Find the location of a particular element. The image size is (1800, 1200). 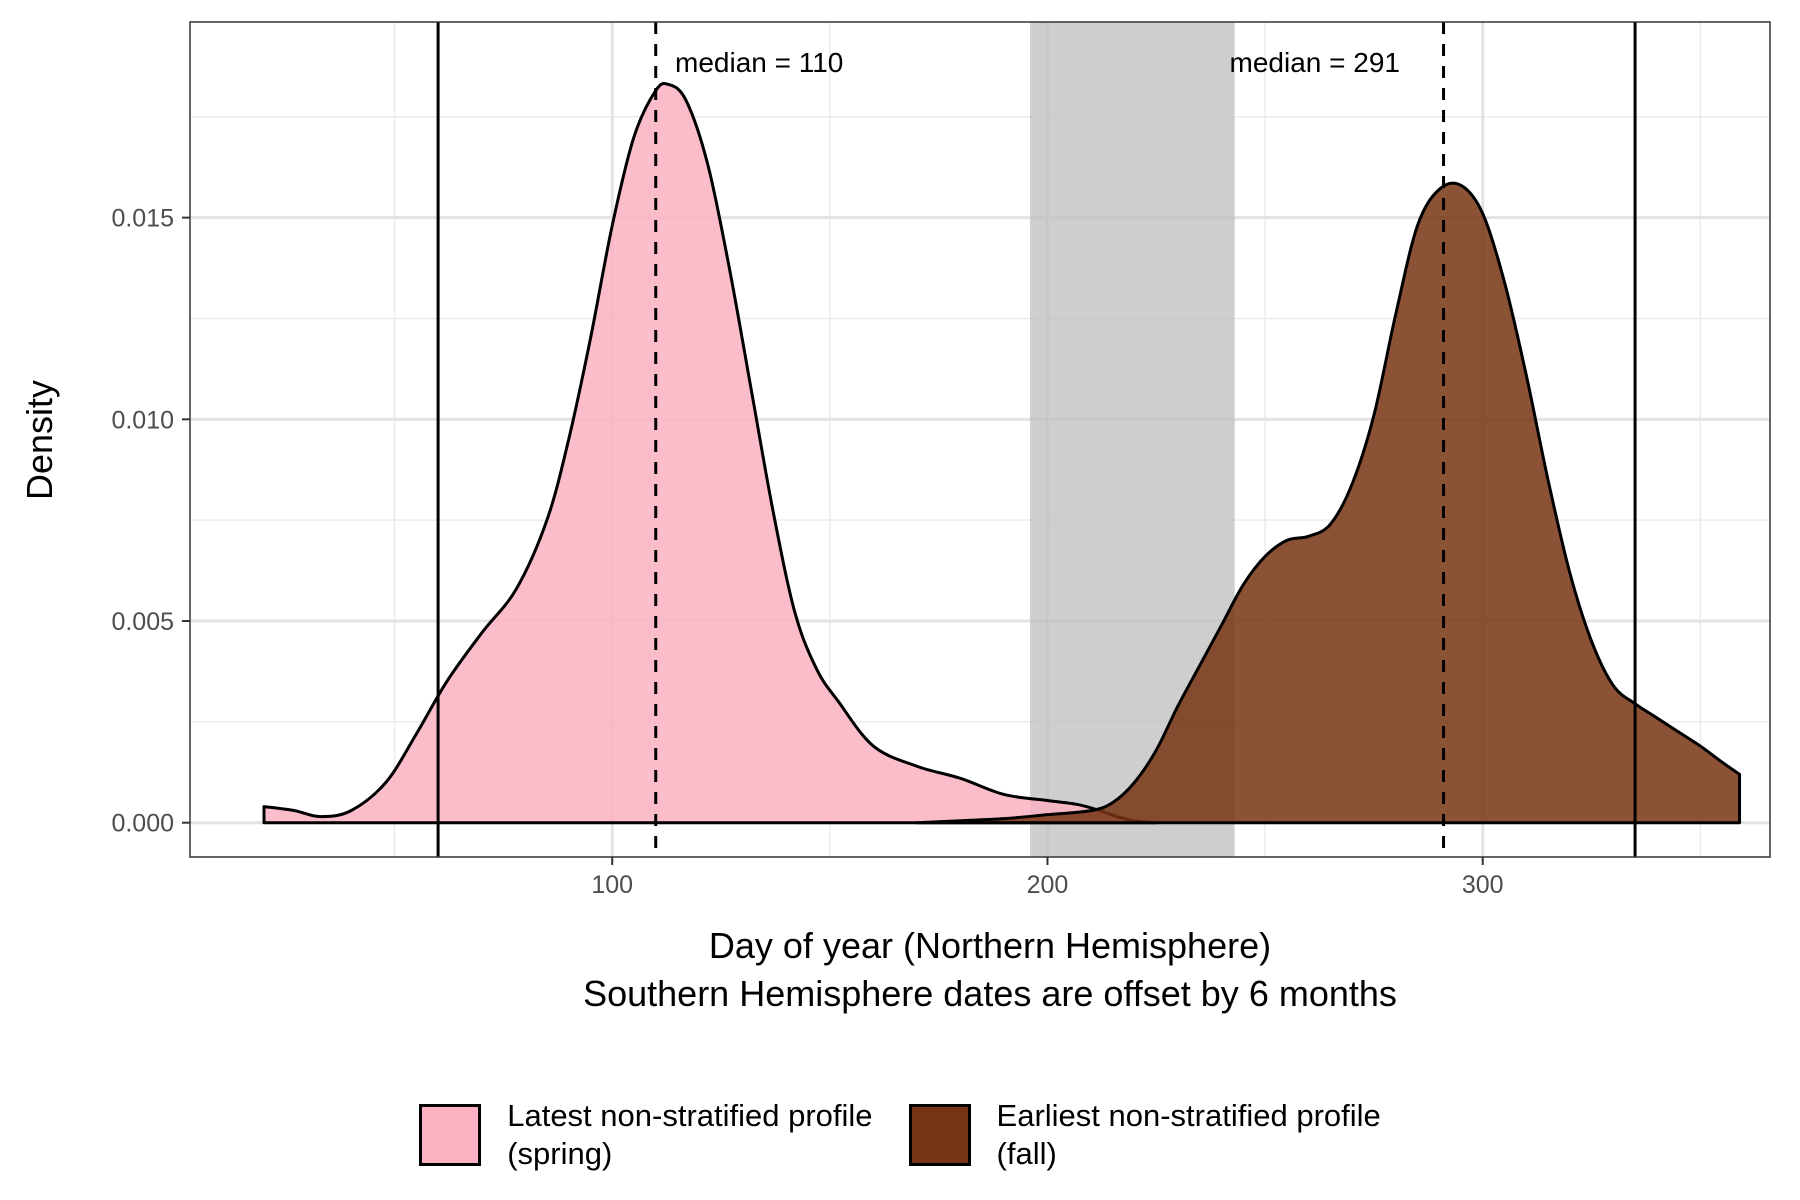

x-tick-label: 300 is located at coordinates (1483, 885).